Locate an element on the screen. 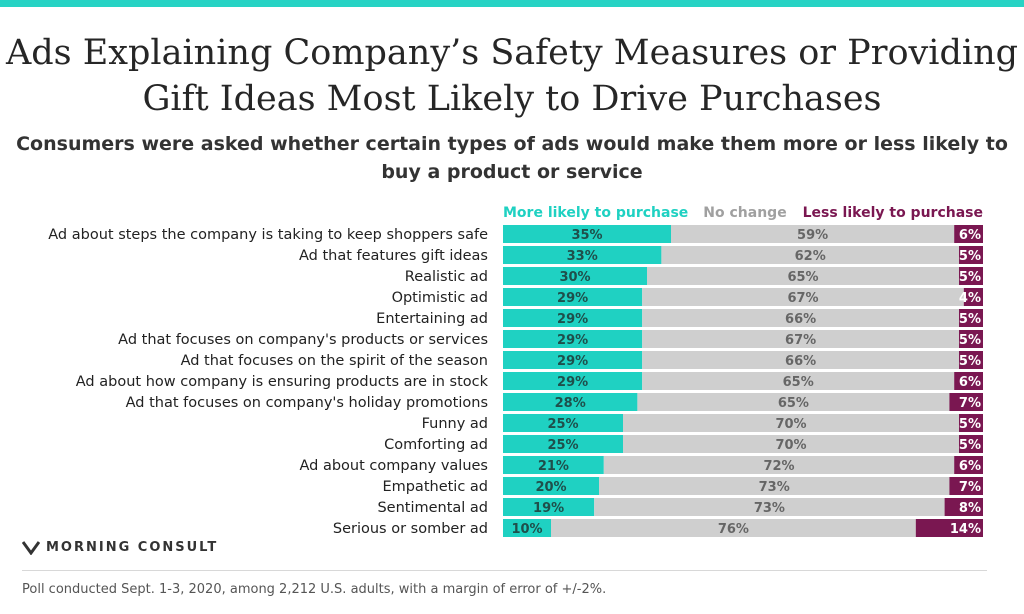 This screenshot has width=1024, height=614. category-label: Funny ad is located at coordinates (455, 424).